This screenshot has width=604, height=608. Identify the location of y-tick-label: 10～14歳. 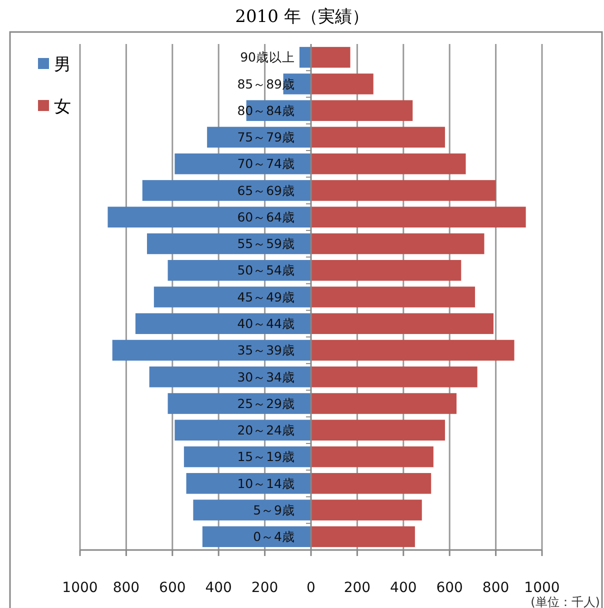
(266, 483).